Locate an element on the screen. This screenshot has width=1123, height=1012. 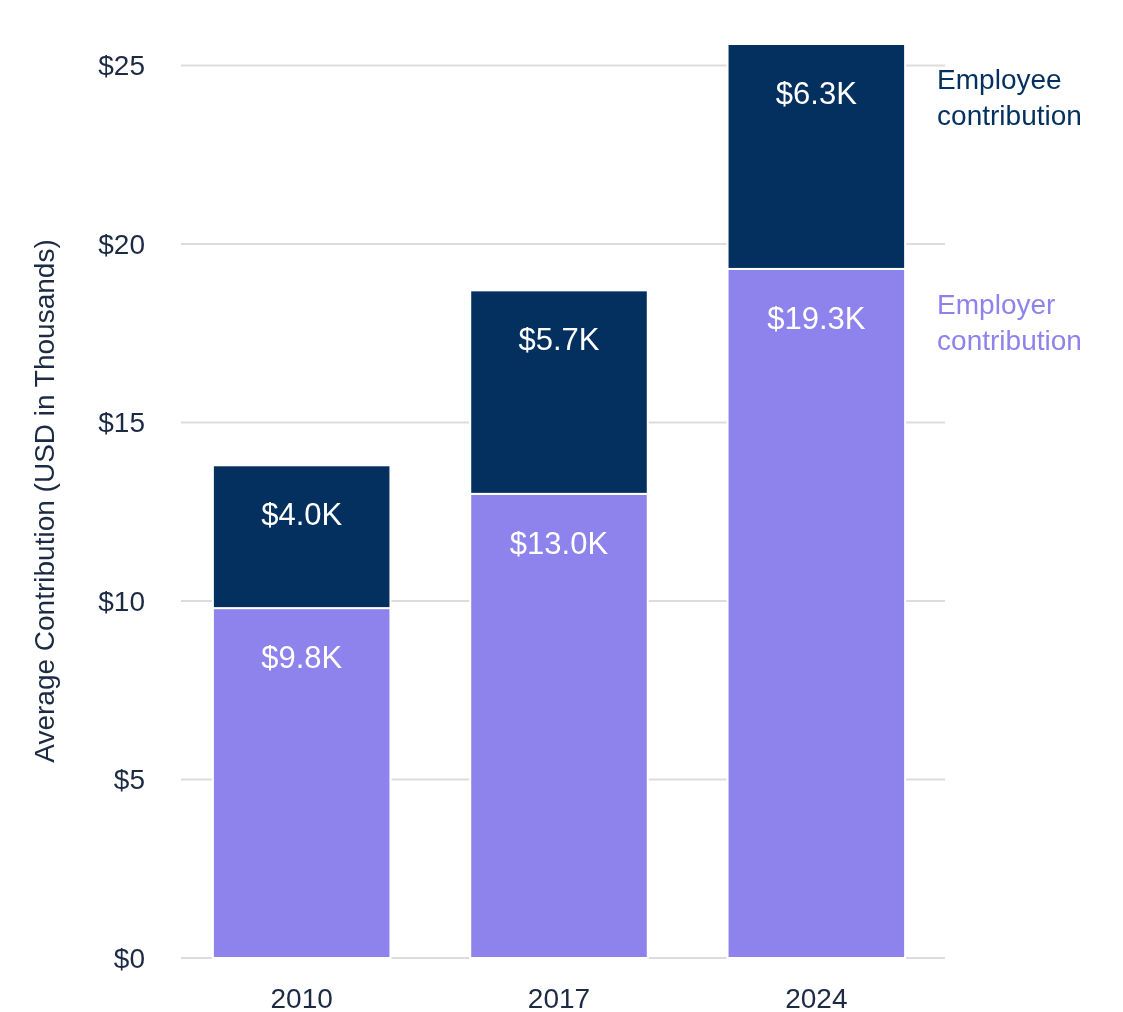
series-label: Employer contribution is located at coordinates (1009, 322).